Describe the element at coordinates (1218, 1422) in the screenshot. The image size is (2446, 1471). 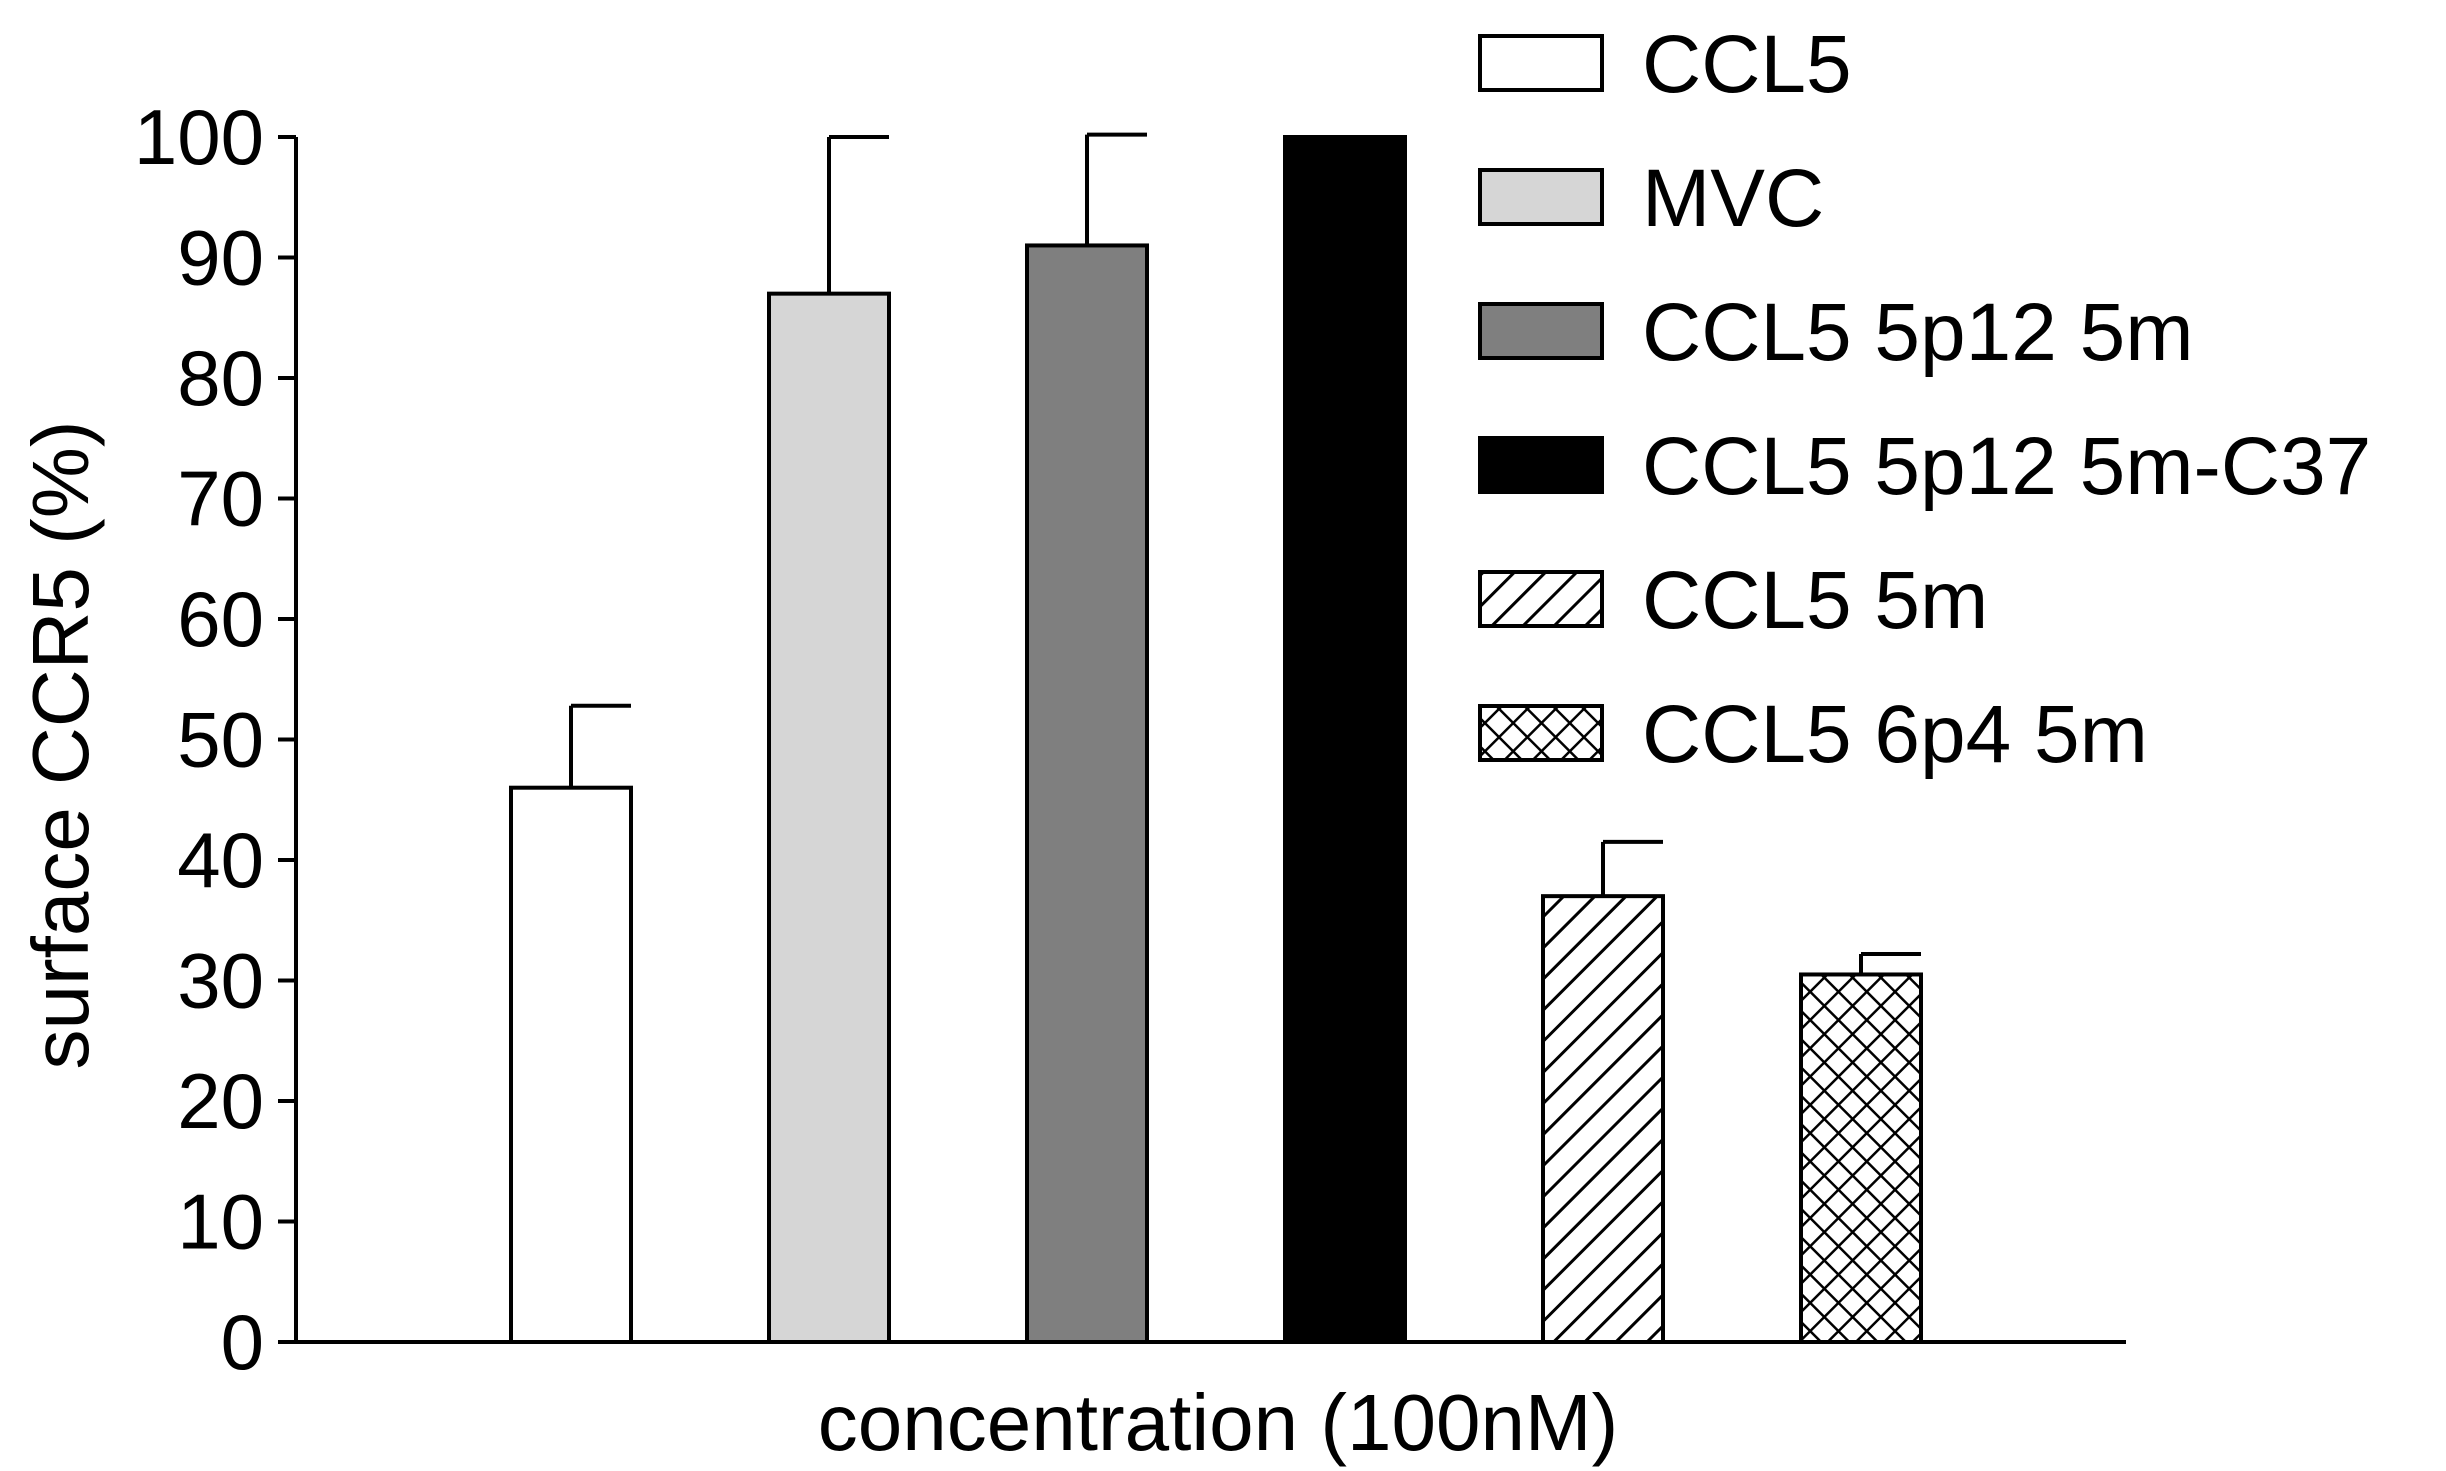
I see `x-axis-label: concentration (100nM)` at that location.